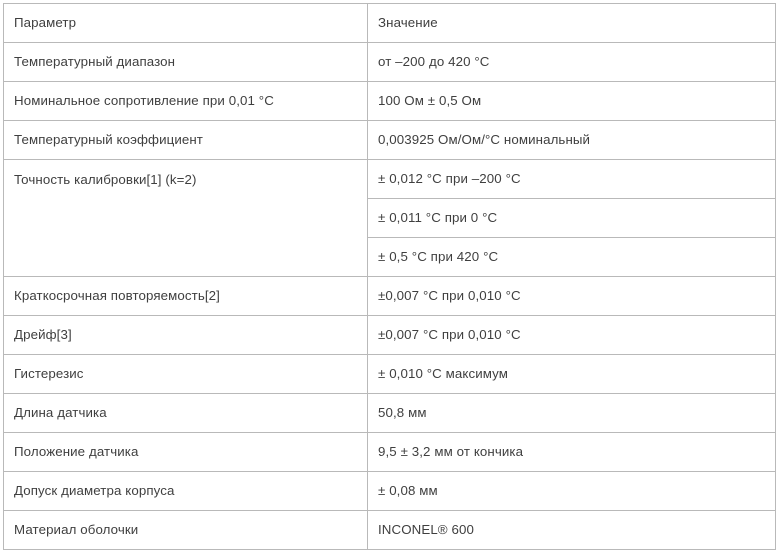  I want to click on table-row: Материал оболочки INCONEL® 600, so click(389, 530).